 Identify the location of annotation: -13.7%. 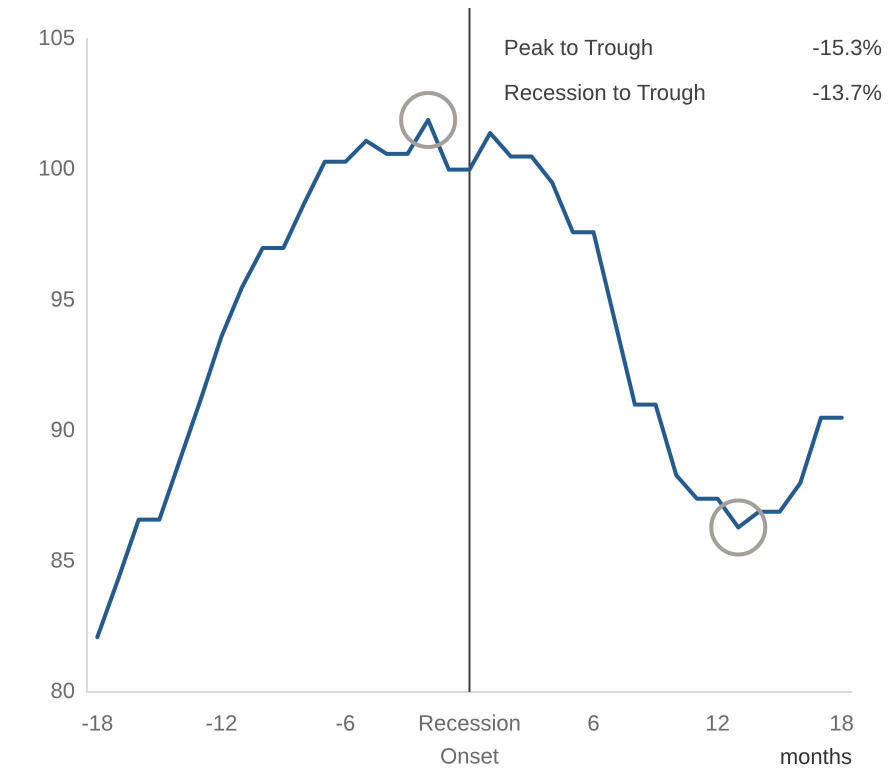
(847, 93).